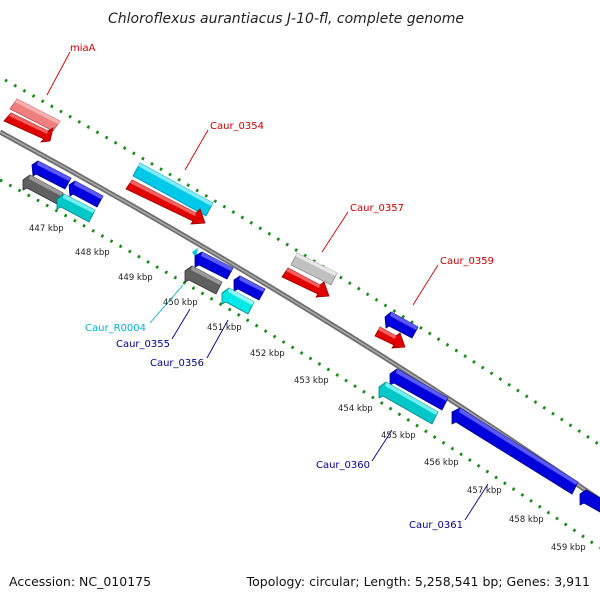 The width and height of the screenshot is (600, 600). I want to click on tick-label: 459 kbp, so click(568, 548).